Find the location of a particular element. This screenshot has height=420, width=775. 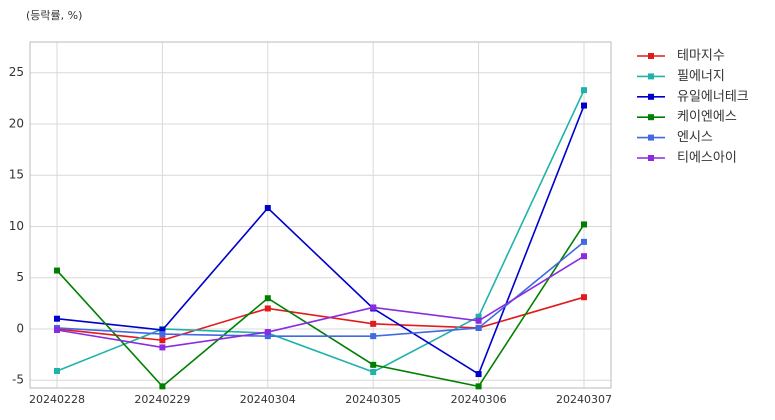

x-tick-label: 20240306 is located at coordinates (479, 399).